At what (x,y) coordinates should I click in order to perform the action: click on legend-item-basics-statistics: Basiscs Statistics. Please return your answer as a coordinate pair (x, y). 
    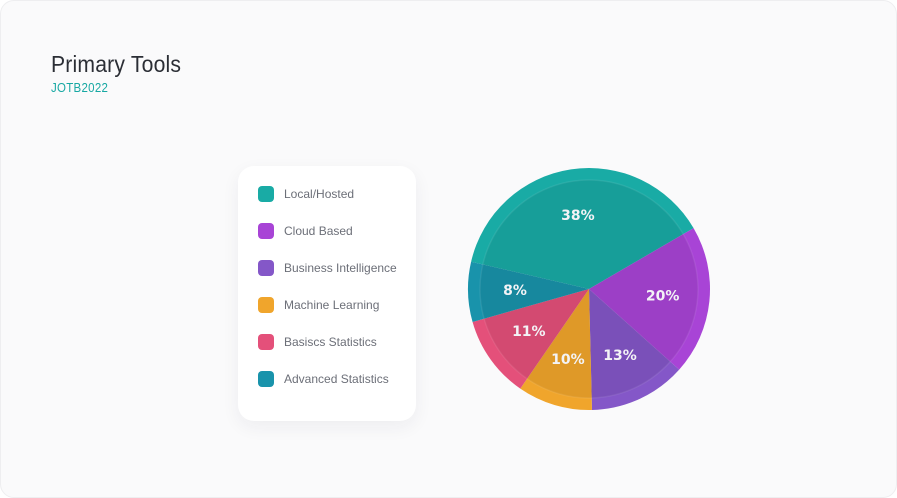
    Looking at the image, I should click on (317, 342).